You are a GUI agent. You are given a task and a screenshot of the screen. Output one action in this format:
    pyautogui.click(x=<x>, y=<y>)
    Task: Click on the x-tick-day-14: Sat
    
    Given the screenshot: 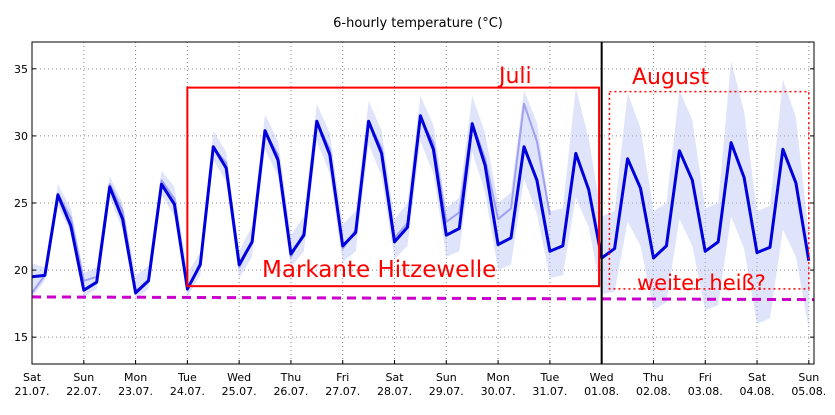 What is the action you would take?
    pyautogui.click(x=757, y=377)
    